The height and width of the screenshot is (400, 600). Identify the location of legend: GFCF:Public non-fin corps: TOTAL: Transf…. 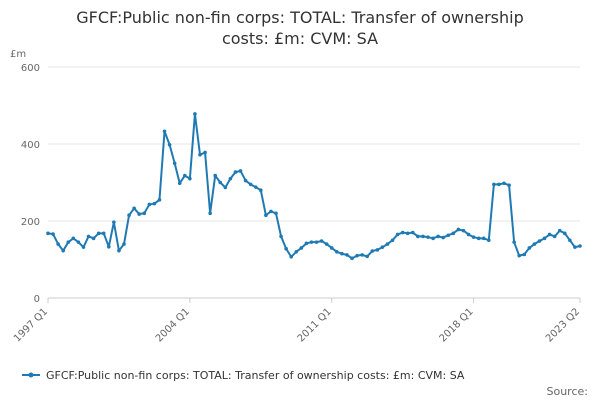
(243, 375).